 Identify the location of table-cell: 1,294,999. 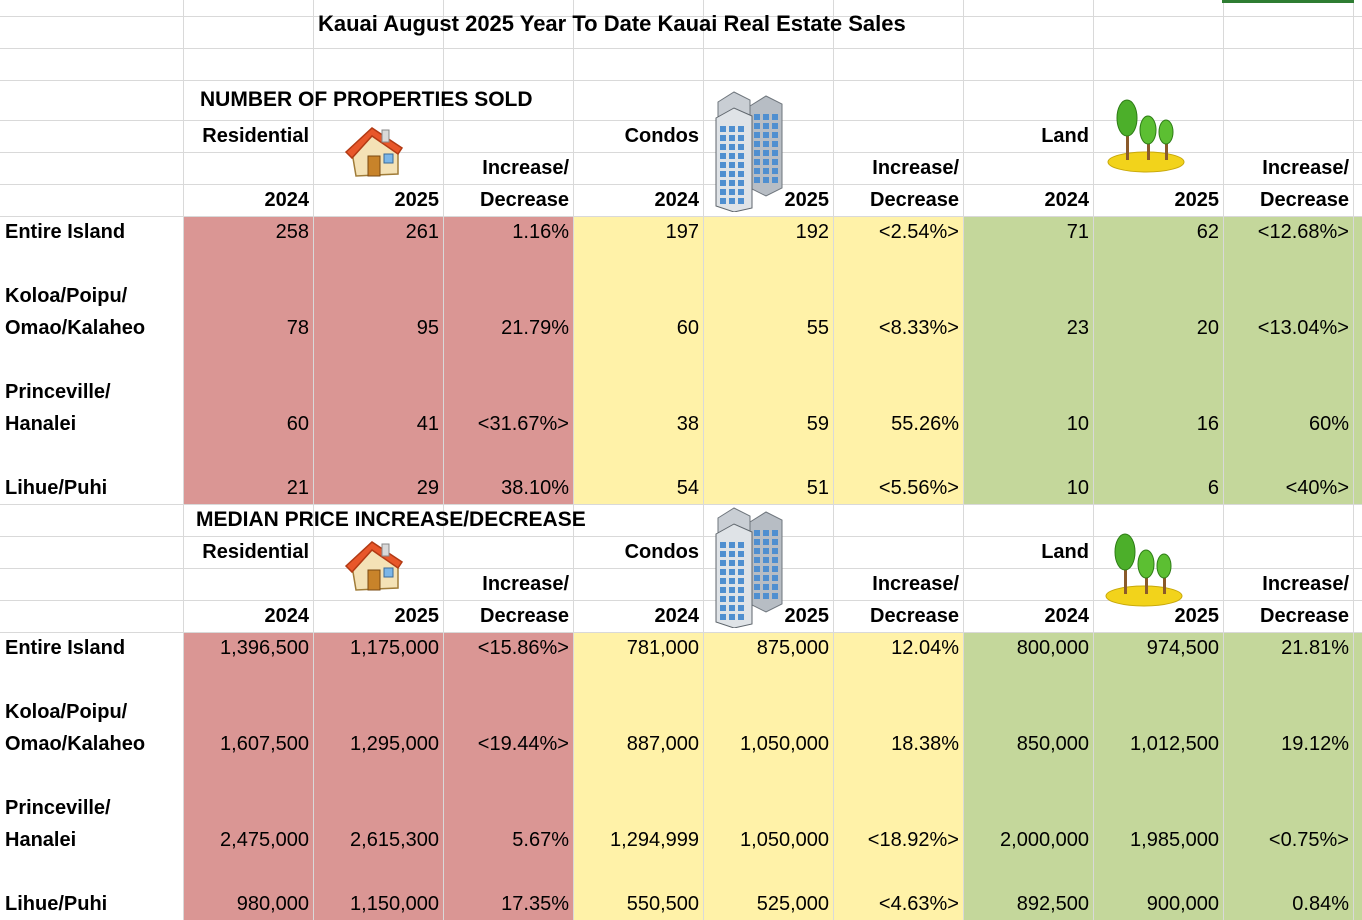
(654, 840).